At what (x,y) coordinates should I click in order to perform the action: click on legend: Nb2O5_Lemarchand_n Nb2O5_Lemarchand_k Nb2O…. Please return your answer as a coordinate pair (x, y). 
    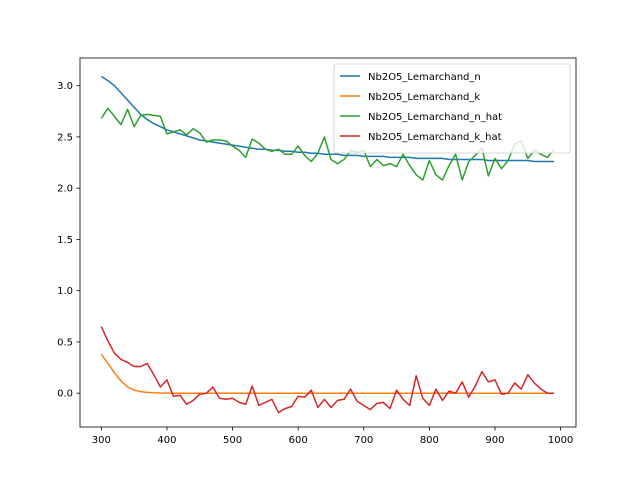
    Looking at the image, I should click on (452, 108).